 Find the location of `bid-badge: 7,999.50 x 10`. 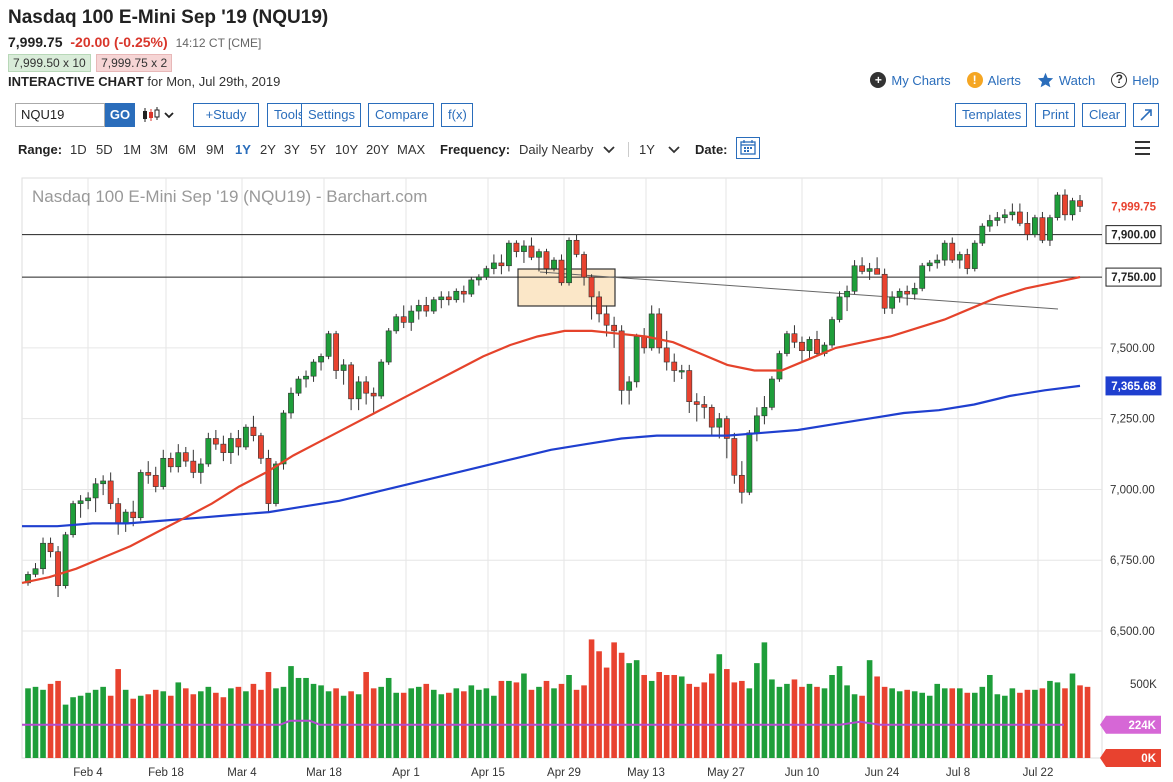

bid-badge: 7,999.50 x 10 is located at coordinates (49, 63).